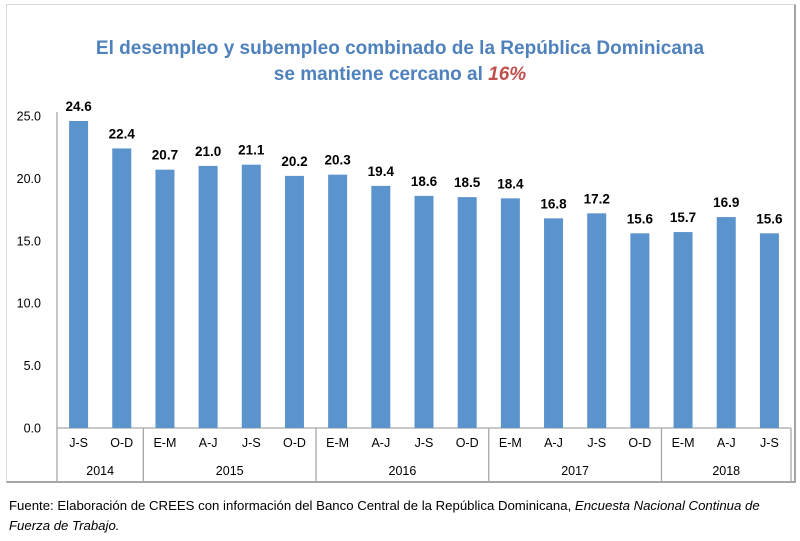 This screenshot has width=800, height=541. Describe the element at coordinates (208, 151) in the screenshot. I see `data-label: 21.0` at that location.